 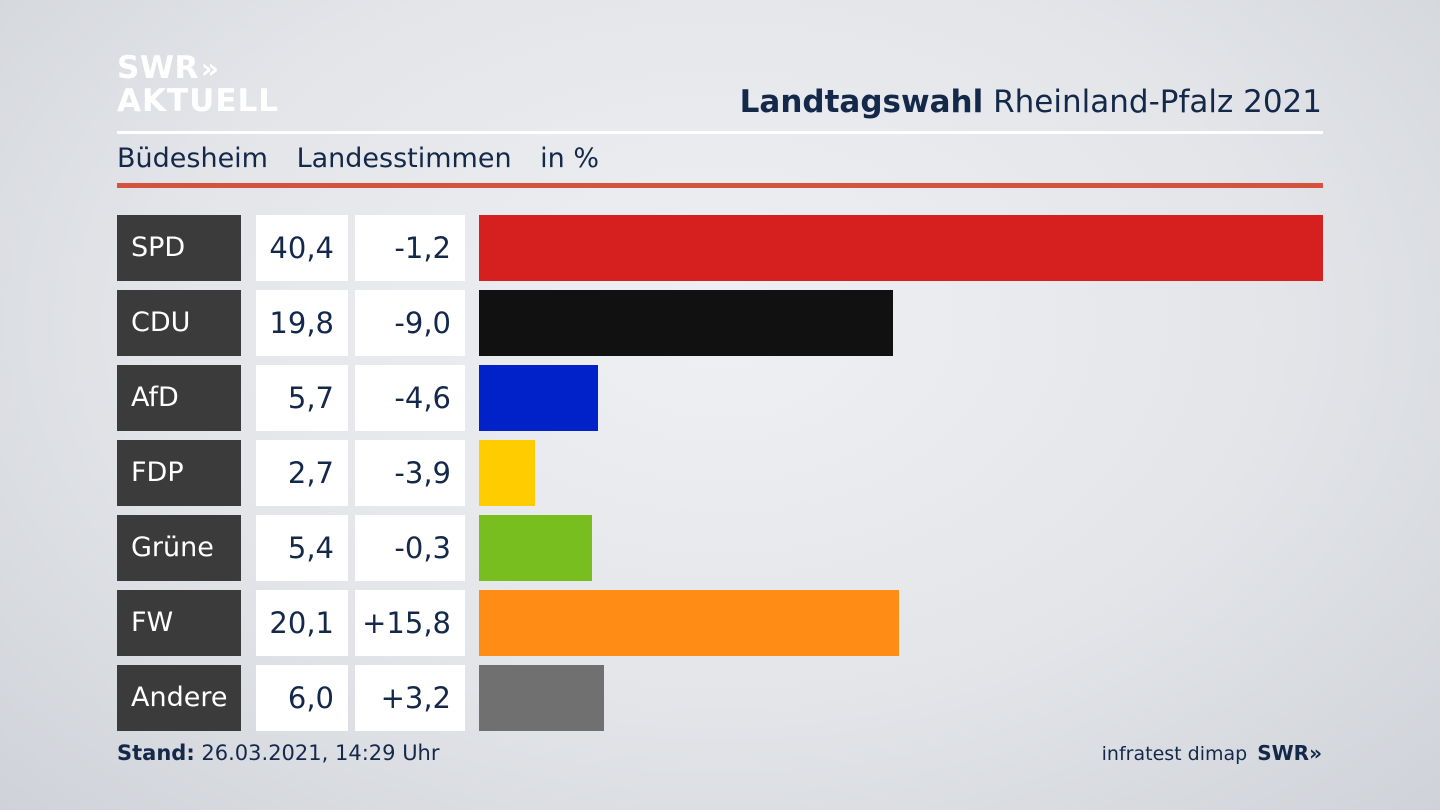 What do you see at coordinates (720, 398) in the screenshot?
I see `row-afd: AfD 5,7 -4,6` at bounding box center [720, 398].